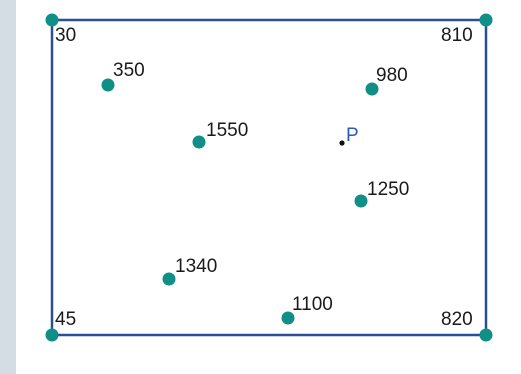 The image size is (521, 374). I want to click on point-350: 350, so click(123, 76).